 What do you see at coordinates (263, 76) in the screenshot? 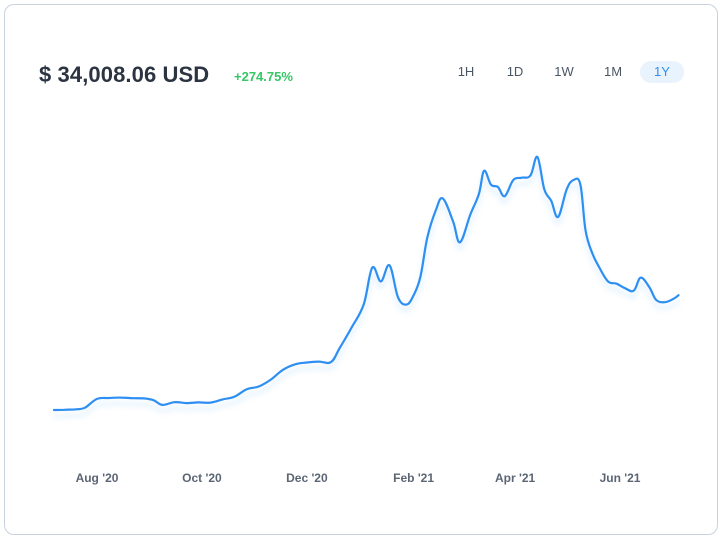
I see `price-change-percent: +274.75%` at bounding box center [263, 76].